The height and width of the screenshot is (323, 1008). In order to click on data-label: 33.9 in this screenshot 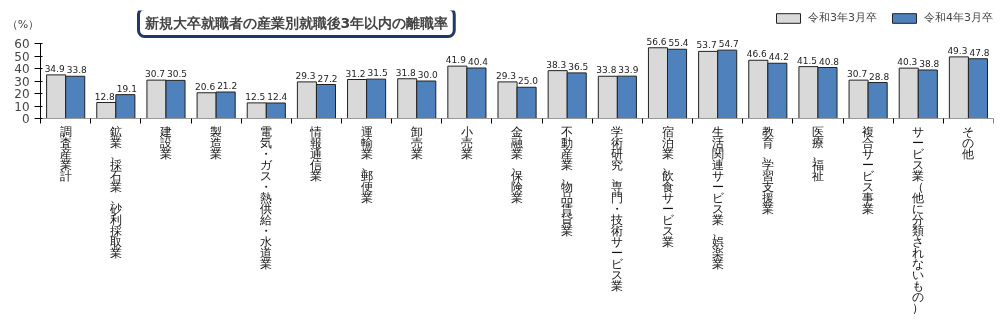, I will do `click(628, 70)`.